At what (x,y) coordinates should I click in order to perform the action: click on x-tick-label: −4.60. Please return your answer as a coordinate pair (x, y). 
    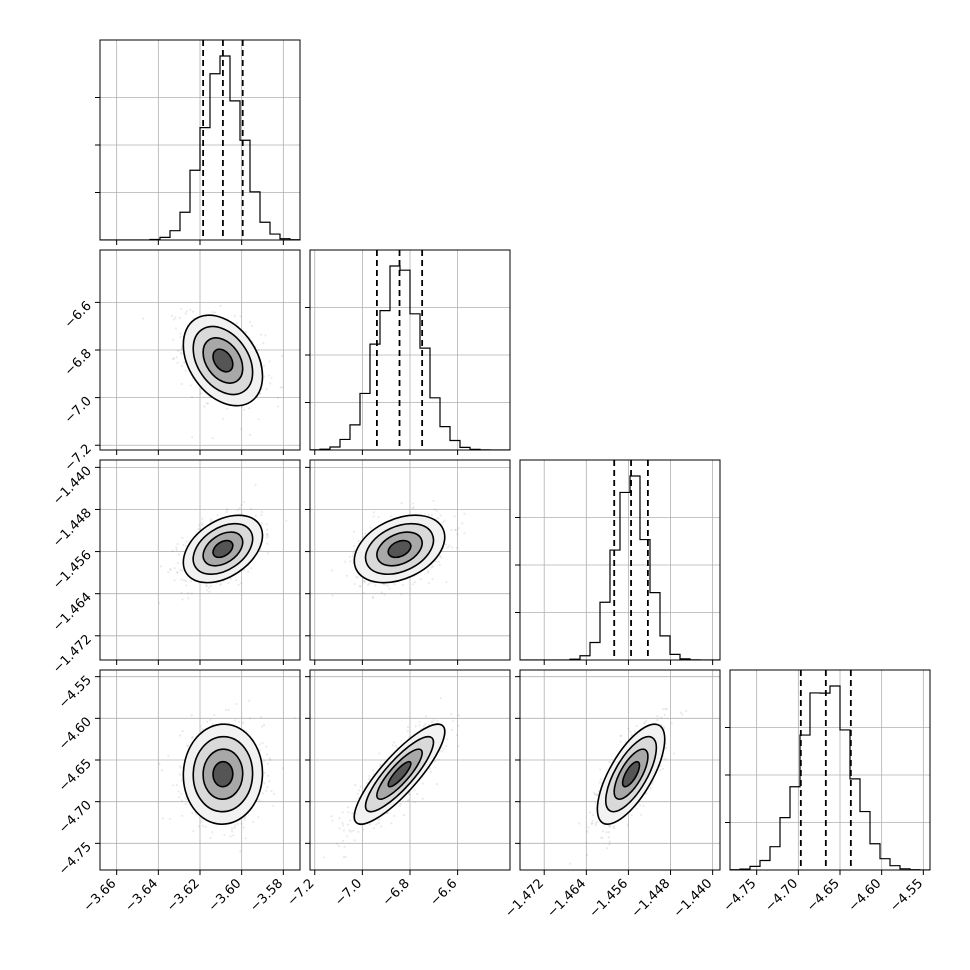
    Looking at the image, I should click on (865, 895).